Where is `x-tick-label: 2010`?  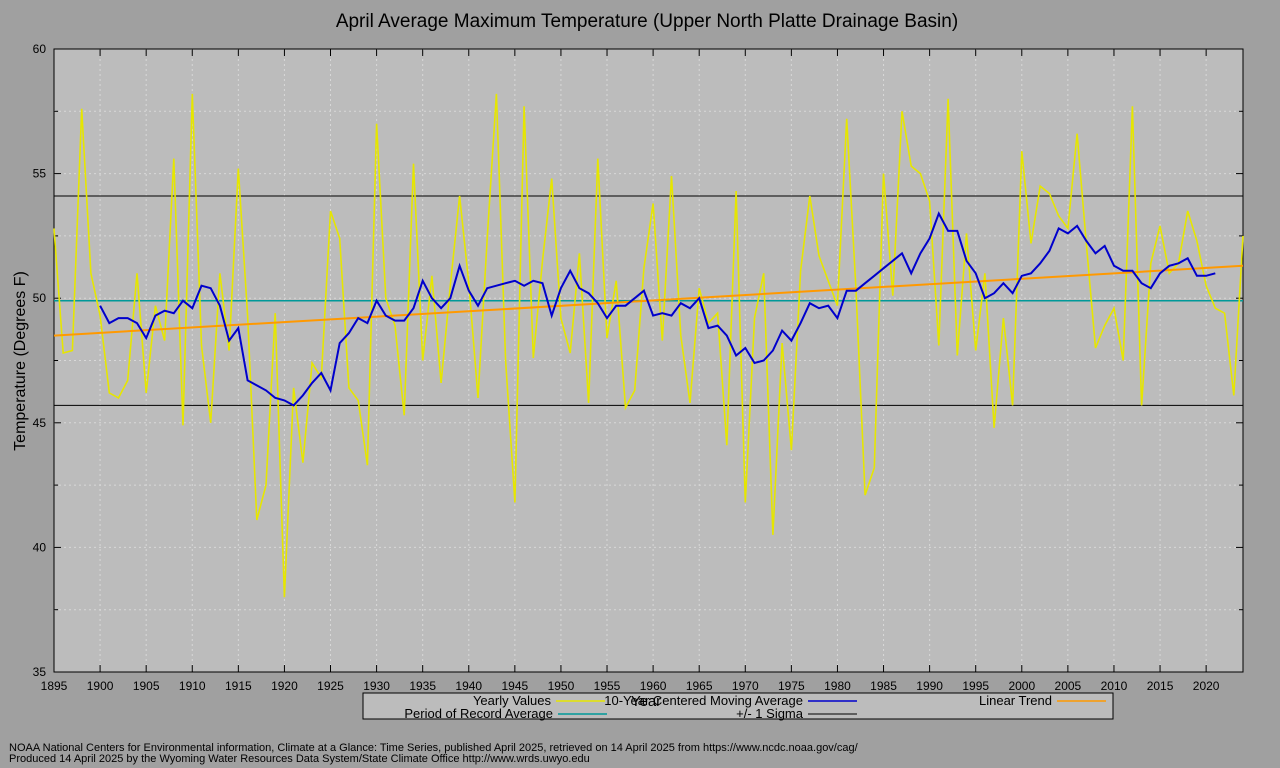
x-tick-label: 2010 is located at coordinates (1114, 686).